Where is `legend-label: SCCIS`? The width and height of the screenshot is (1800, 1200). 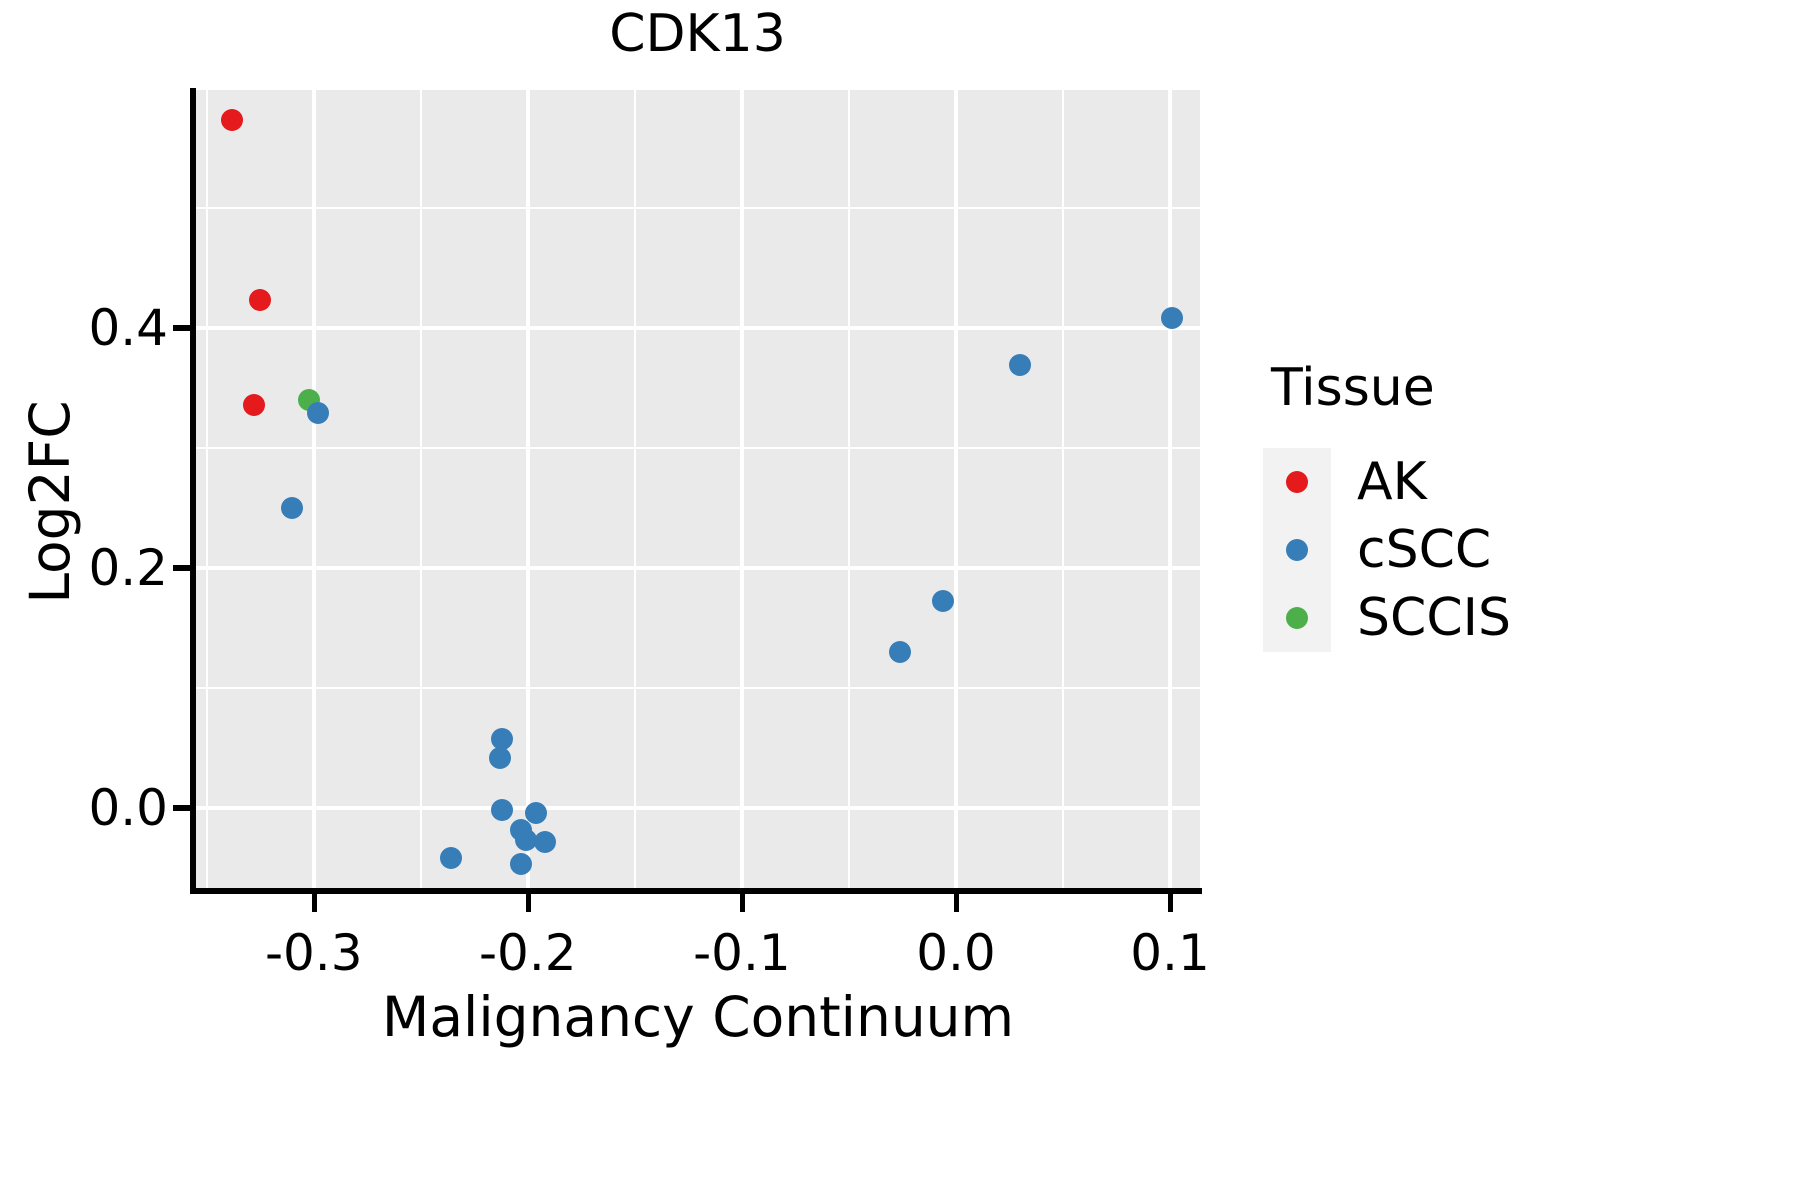 legend-label: SCCIS is located at coordinates (1434, 618).